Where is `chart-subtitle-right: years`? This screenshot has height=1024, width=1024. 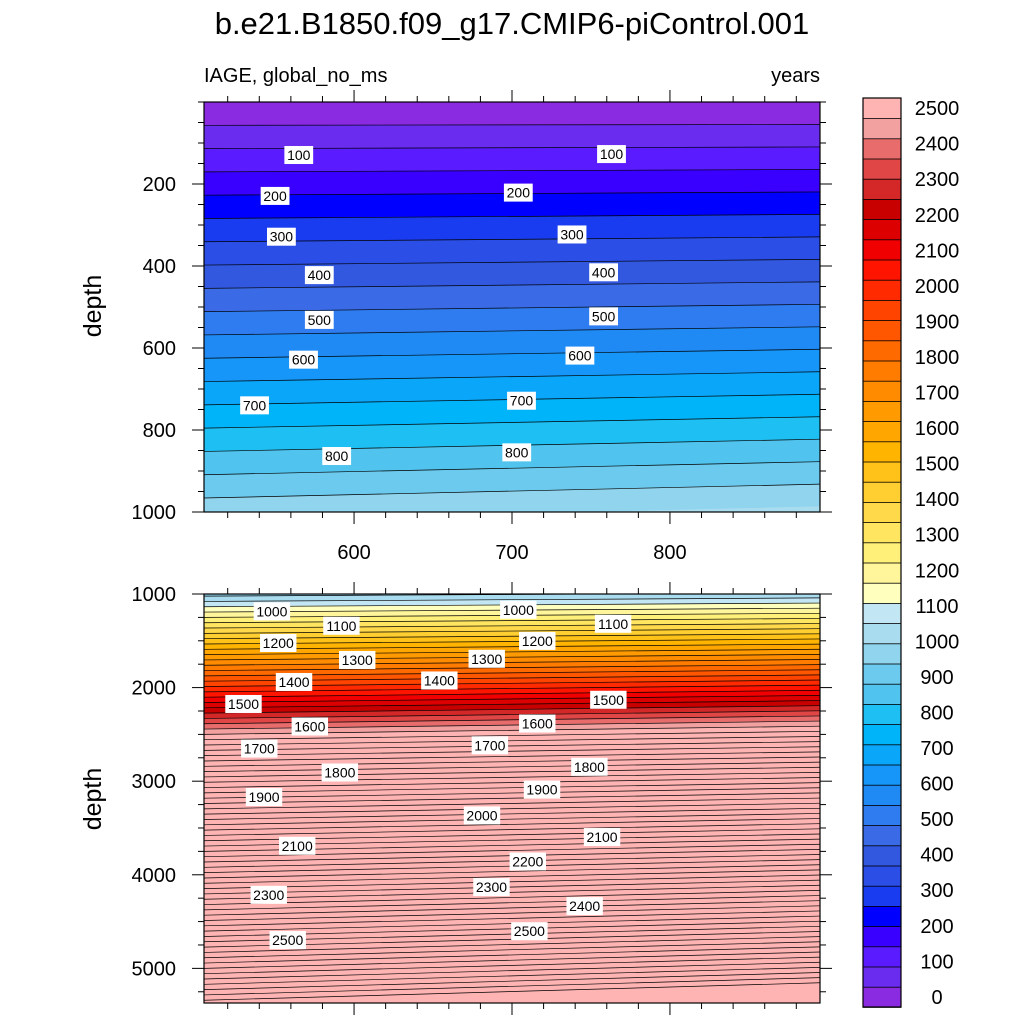
chart-subtitle-right: years is located at coordinates (795, 76).